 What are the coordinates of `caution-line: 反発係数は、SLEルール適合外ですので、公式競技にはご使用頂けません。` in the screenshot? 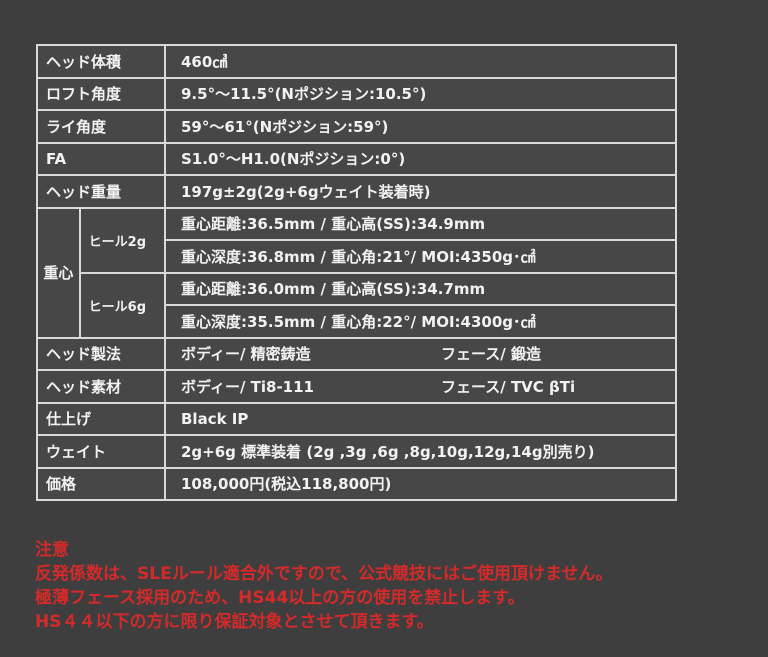 It's located at (324, 574).